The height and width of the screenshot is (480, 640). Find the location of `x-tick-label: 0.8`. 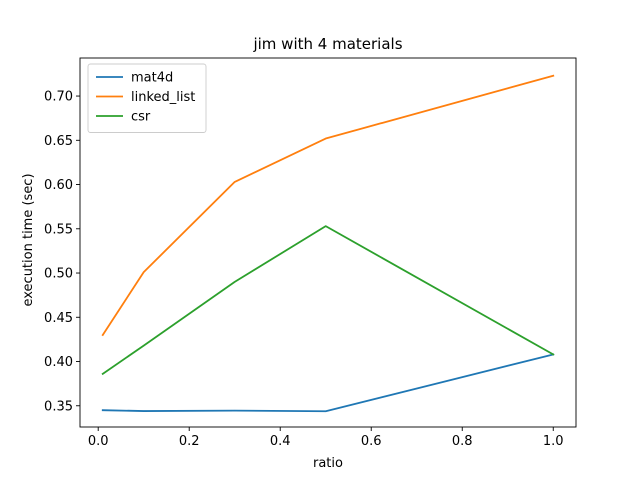

x-tick-label: 0.8 is located at coordinates (462, 441).